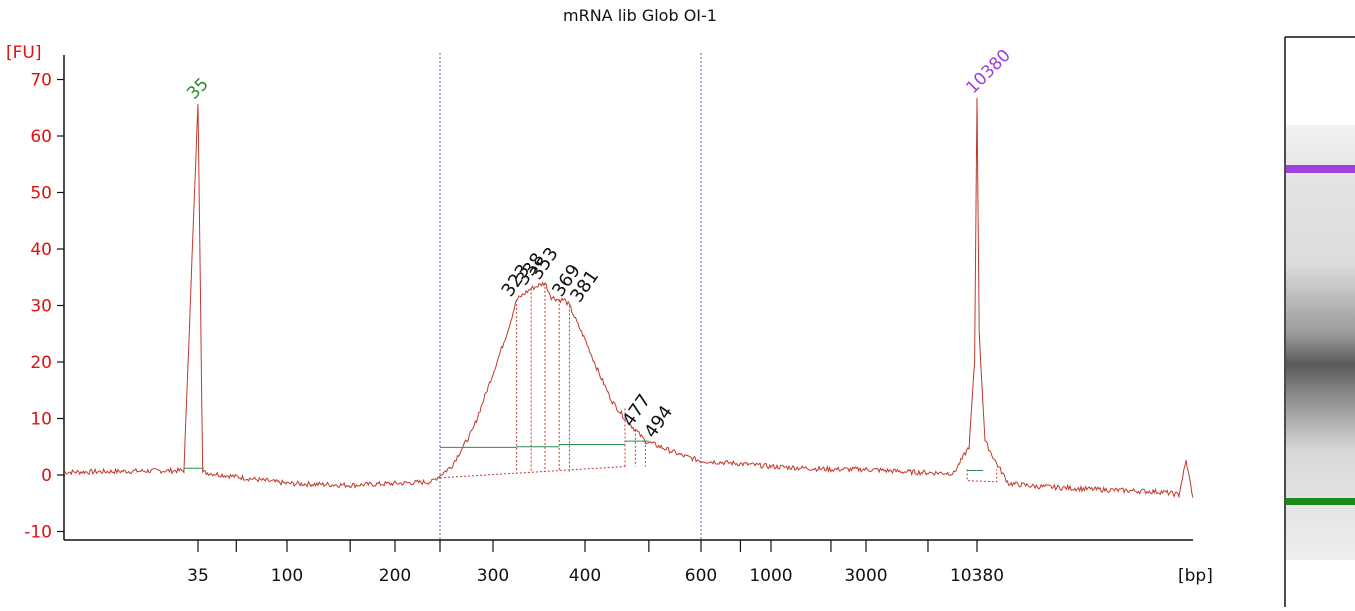 The height and width of the screenshot is (611, 1355). I want to click on x-tick-label: 10380, so click(977, 576).